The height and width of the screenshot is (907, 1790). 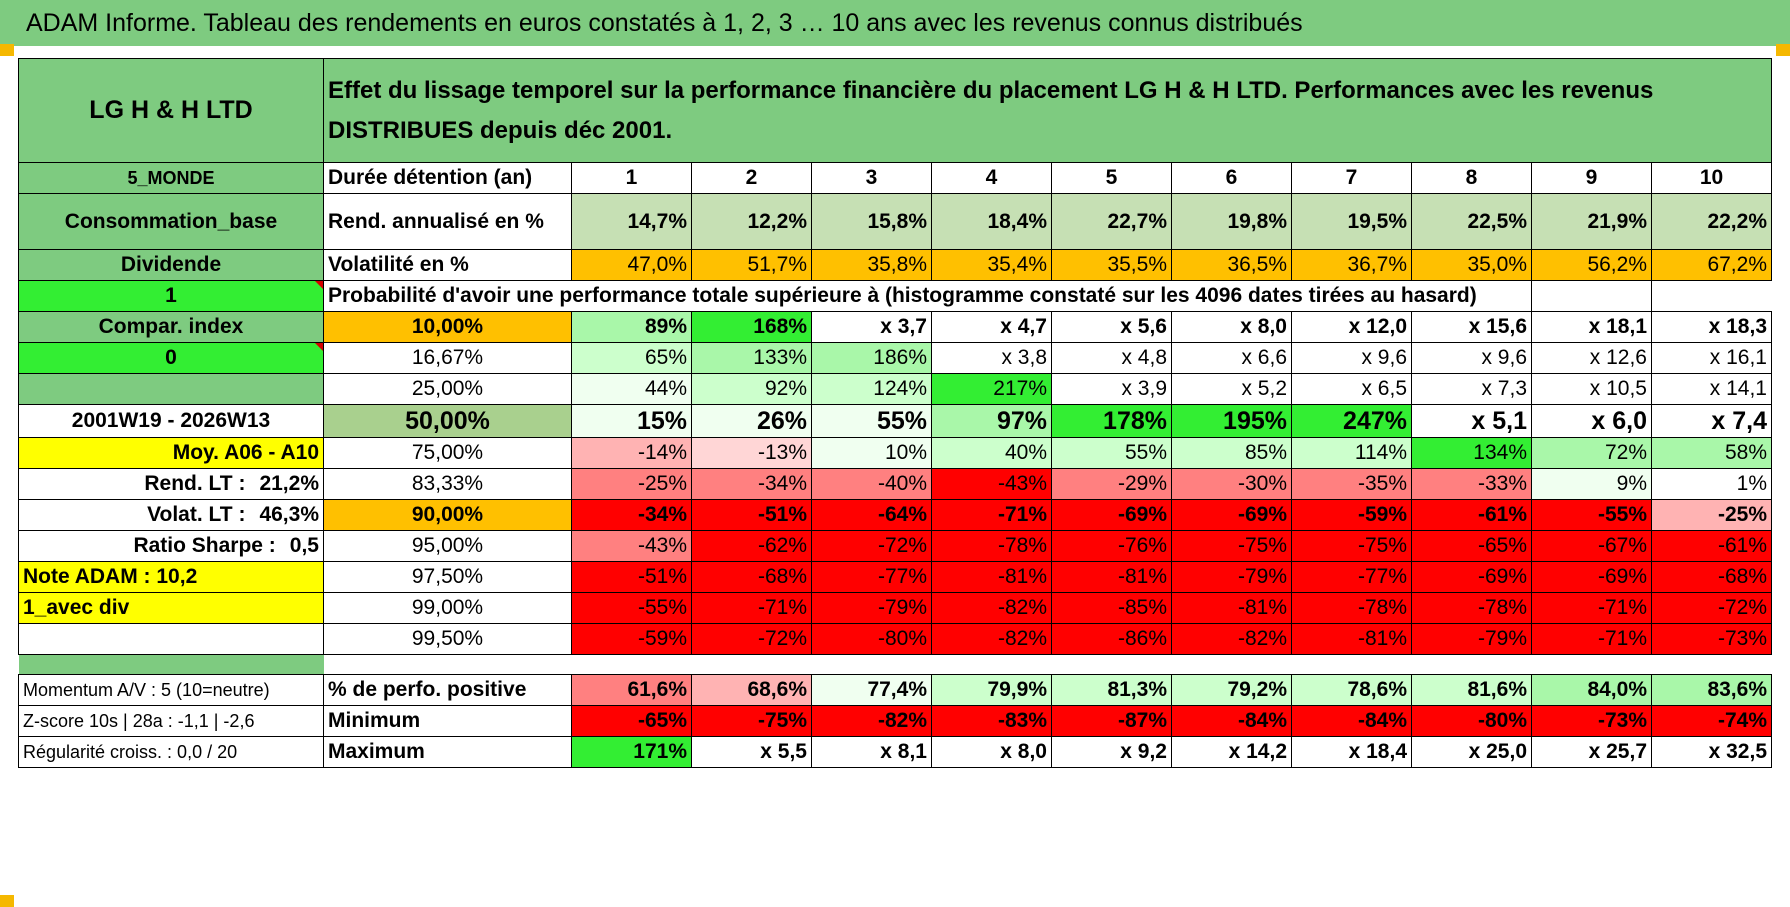 What do you see at coordinates (1591, 178) in the screenshot?
I see `year-header: 9` at bounding box center [1591, 178].